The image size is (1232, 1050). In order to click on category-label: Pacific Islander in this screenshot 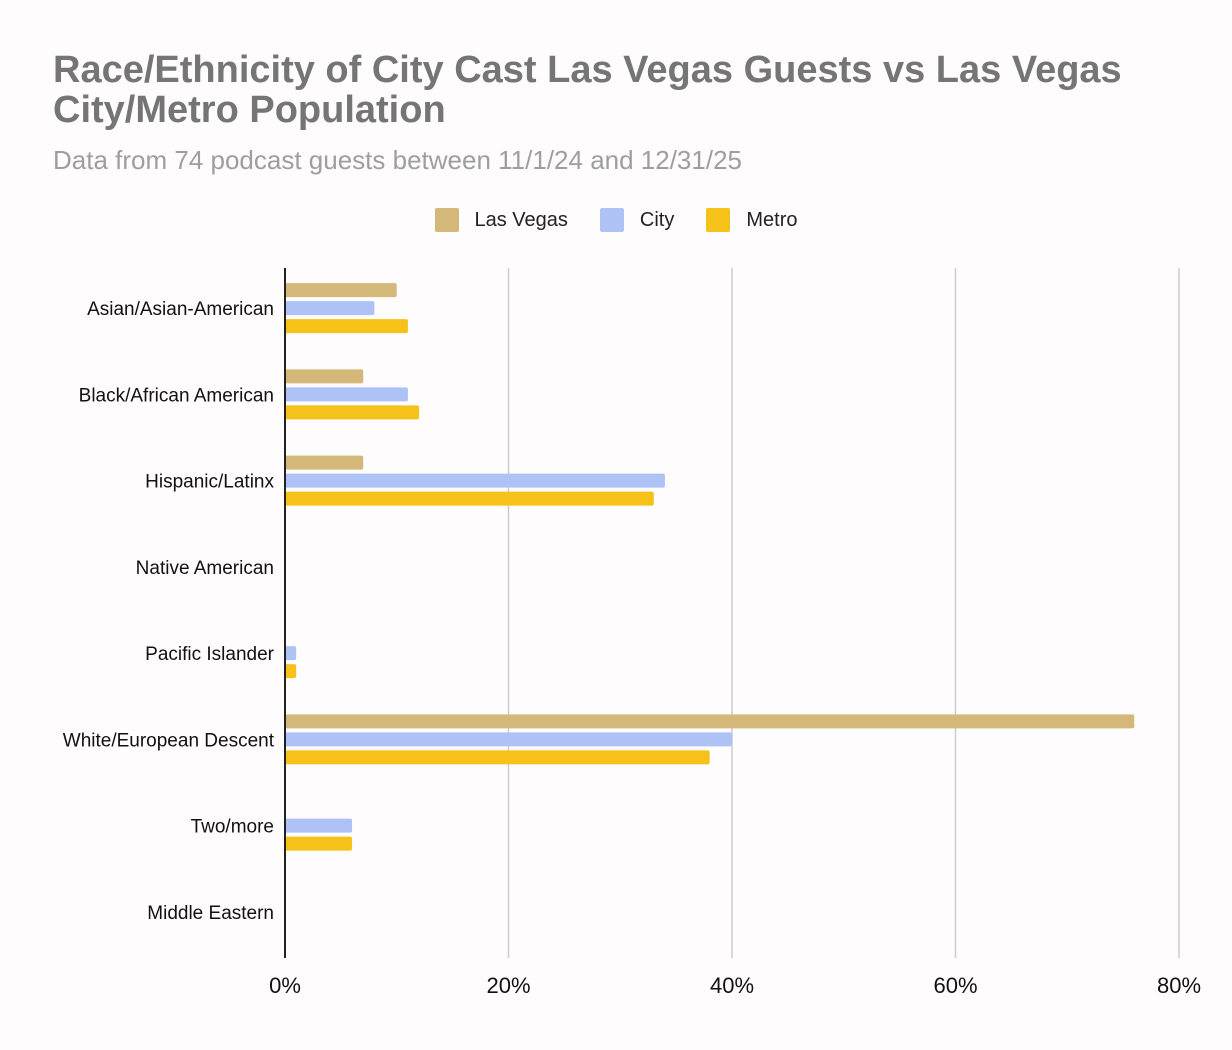, I will do `click(210, 654)`.